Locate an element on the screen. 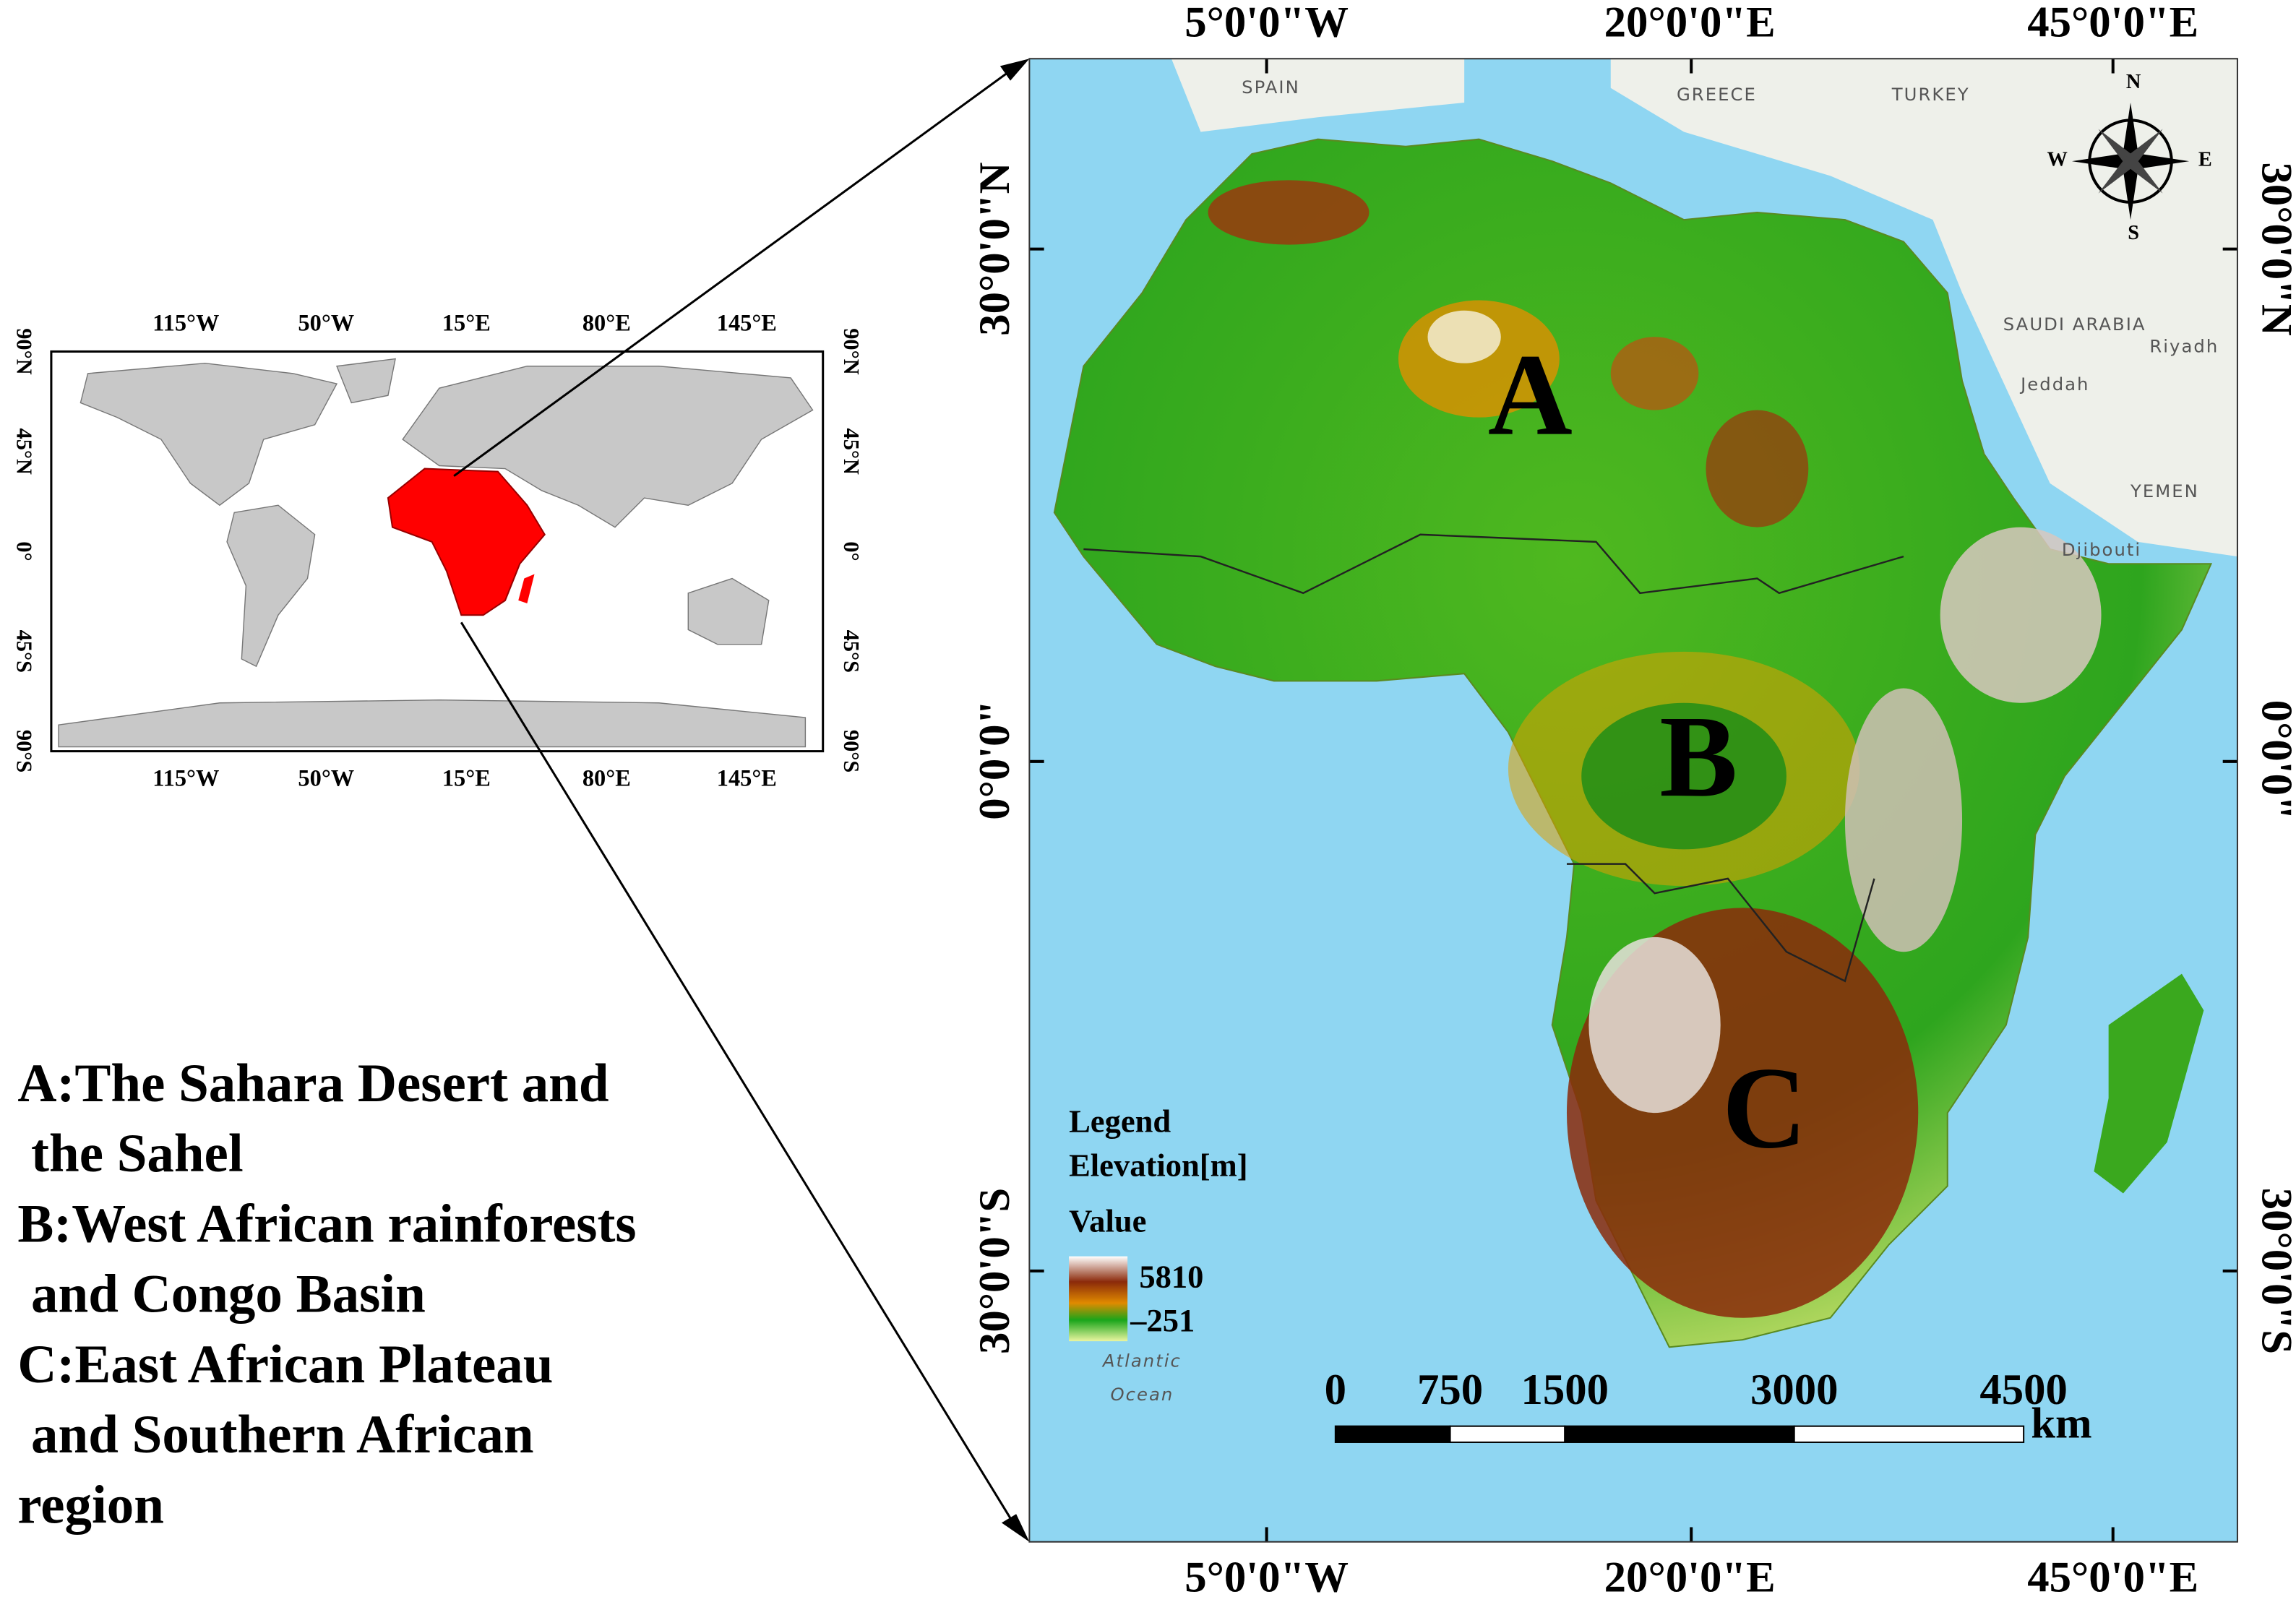  place-label: YEMEN is located at coordinates (2164, 491).